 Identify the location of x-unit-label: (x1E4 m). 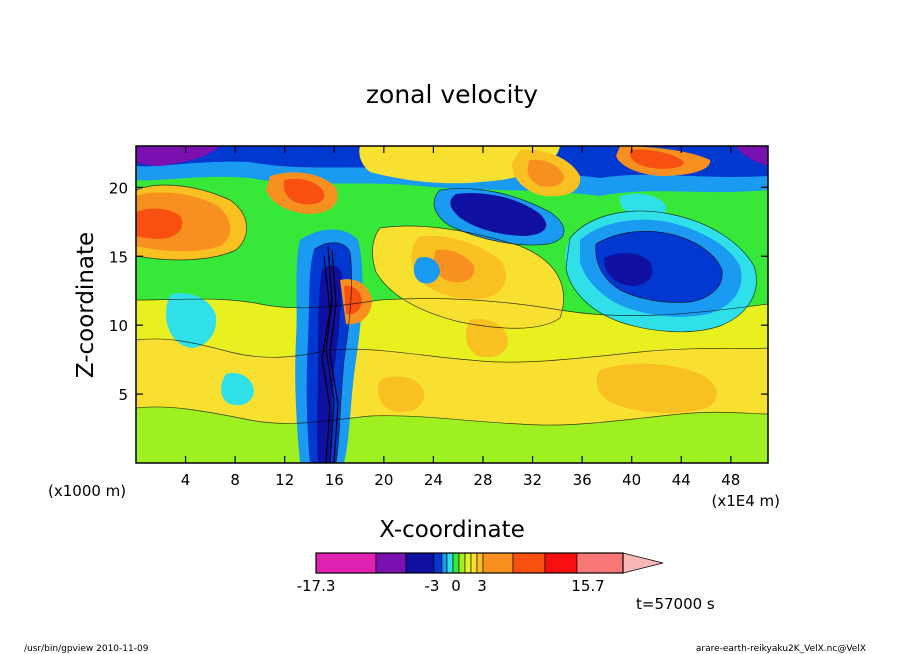
(745, 501).